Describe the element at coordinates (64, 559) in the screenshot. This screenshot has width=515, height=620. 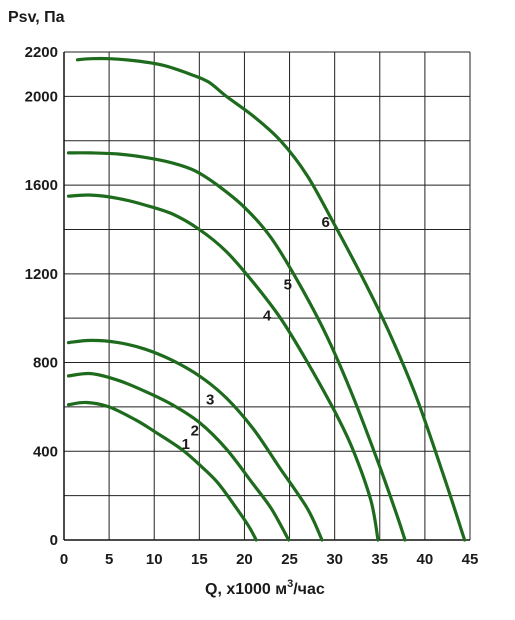
I see `x-tick-label: 0` at that location.